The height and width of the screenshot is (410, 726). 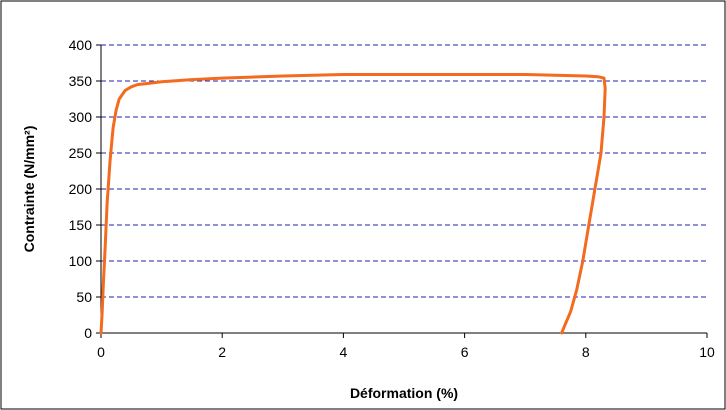 What do you see at coordinates (81, 153) in the screenshot?
I see `y-tick-label: 250` at bounding box center [81, 153].